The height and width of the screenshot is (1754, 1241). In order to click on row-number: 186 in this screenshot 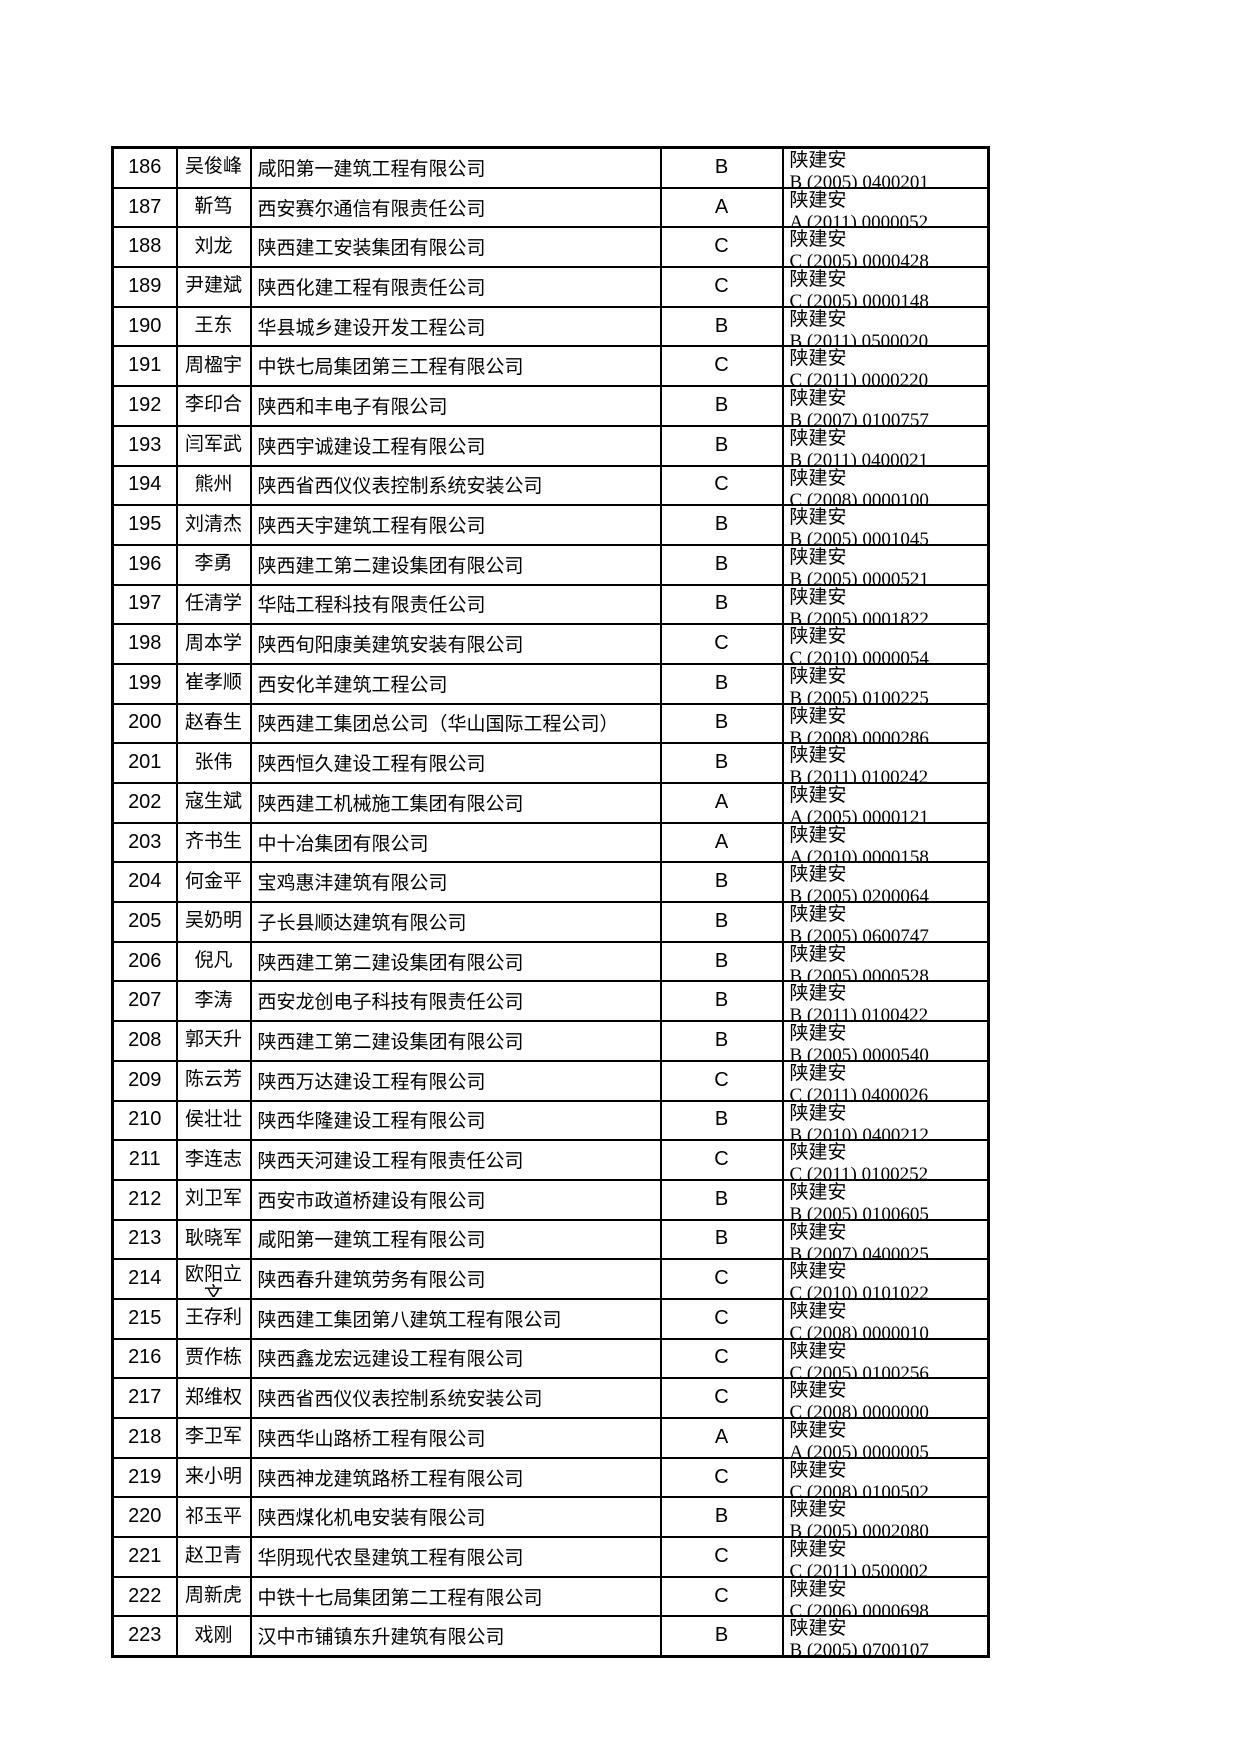, I will do `click(145, 166)`.